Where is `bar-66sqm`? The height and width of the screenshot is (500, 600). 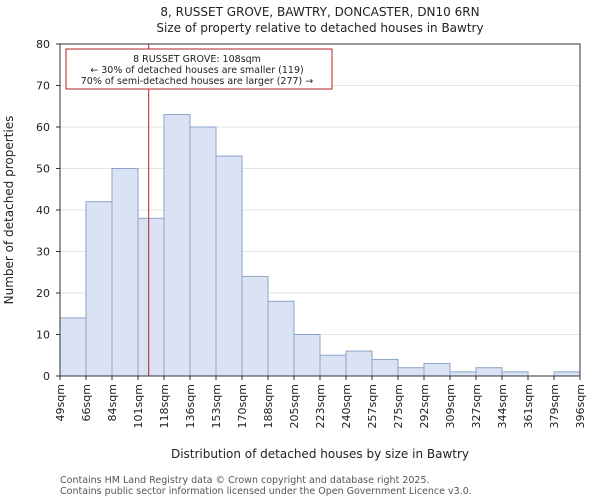 bar-66sqm is located at coordinates (99, 289).